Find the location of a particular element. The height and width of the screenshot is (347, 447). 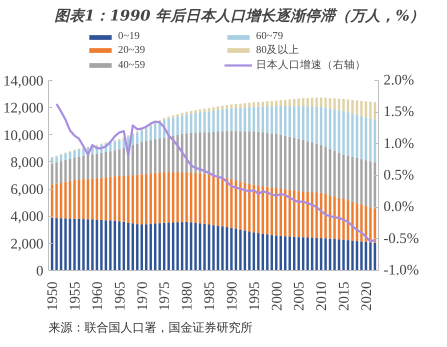

y2-tick-label: 0.5% is located at coordinates (399, 176).